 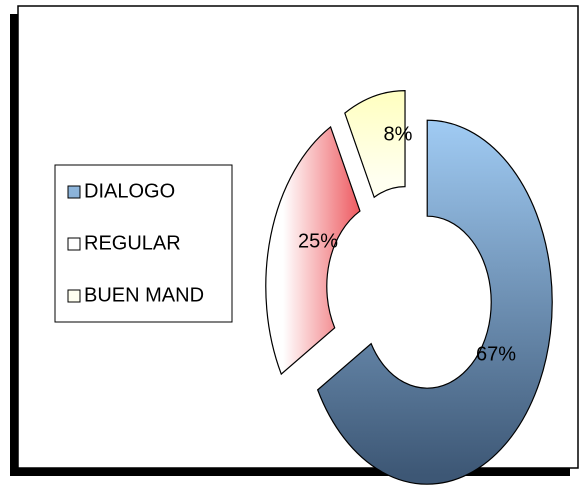 What do you see at coordinates (129, 191) in the screenshot?
I see `legend-label: DIALOGO` at bounding box center [129, 191].